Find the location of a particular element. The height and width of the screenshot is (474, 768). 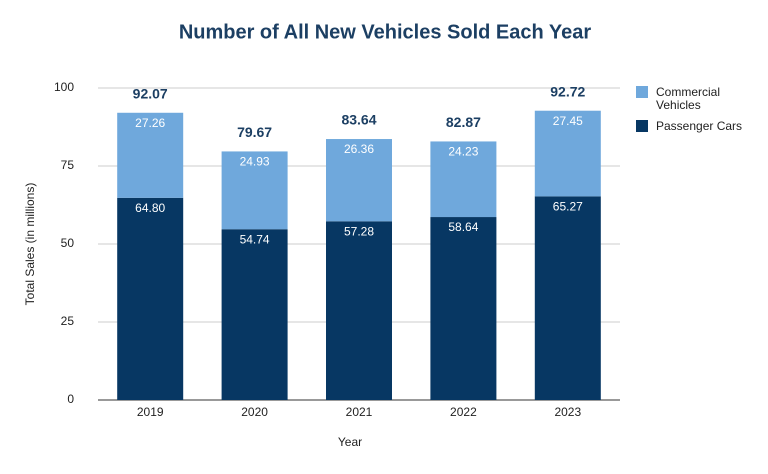

y-tick-label: 0 is located at coordinates (70, 399).